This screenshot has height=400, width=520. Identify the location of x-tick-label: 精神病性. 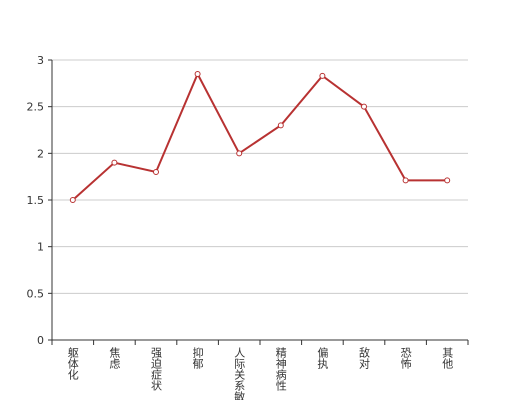
(280, 369).